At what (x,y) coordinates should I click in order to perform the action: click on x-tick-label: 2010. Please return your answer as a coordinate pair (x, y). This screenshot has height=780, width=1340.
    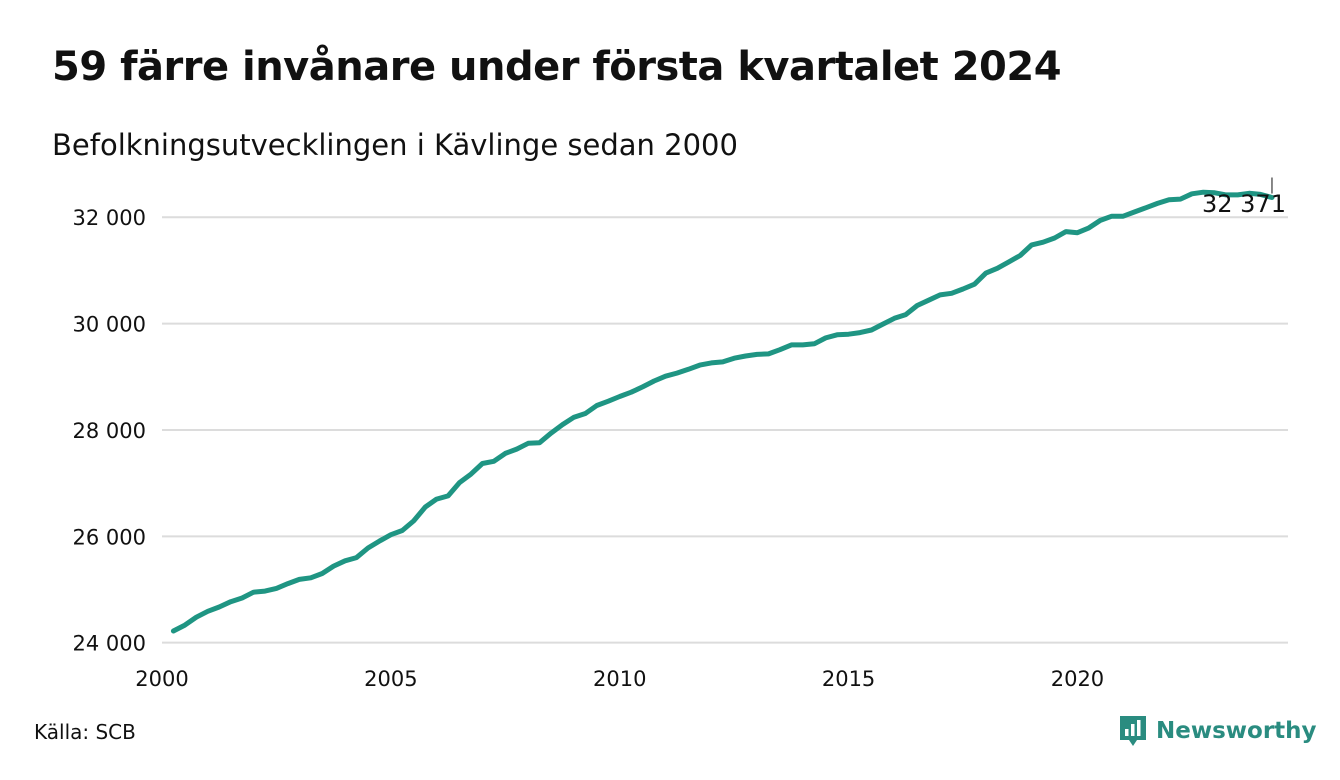
    Looking at the image, I should click on (619, 679).